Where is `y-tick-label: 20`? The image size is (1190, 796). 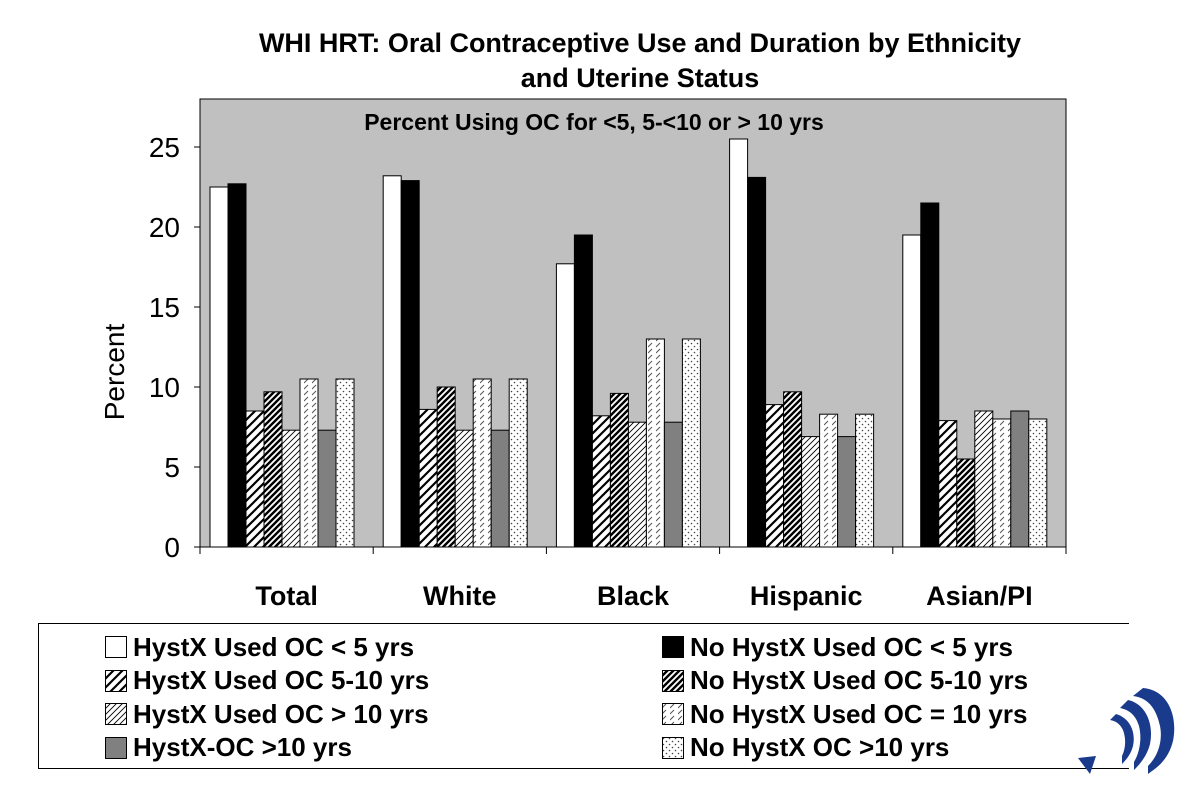
y-tick-label: 20 is located at coordinates (164, 227).